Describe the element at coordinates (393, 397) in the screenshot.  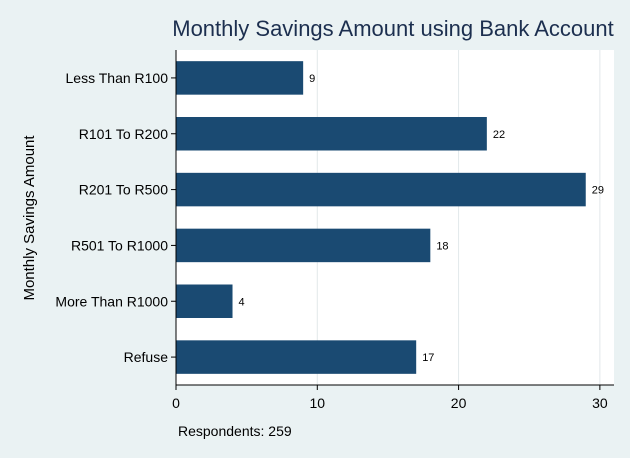
I see `x-axis: 0 10 20 30` at that location.